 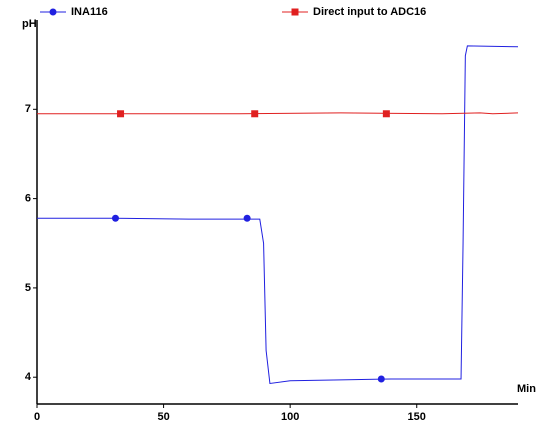 I want to click on x-tick-label: 50, so click(x=163, y=417).